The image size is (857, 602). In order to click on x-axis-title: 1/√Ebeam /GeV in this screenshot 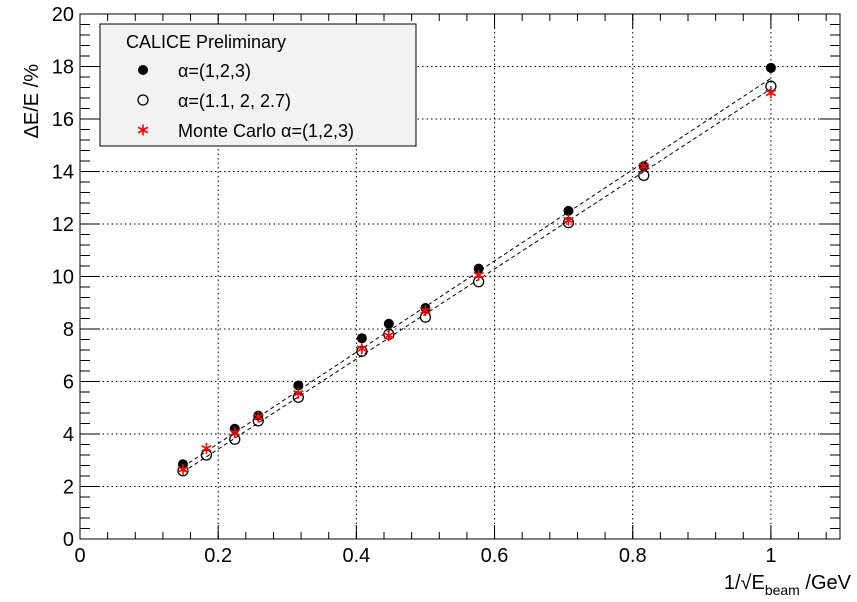, I will do `click(788, 585)`.